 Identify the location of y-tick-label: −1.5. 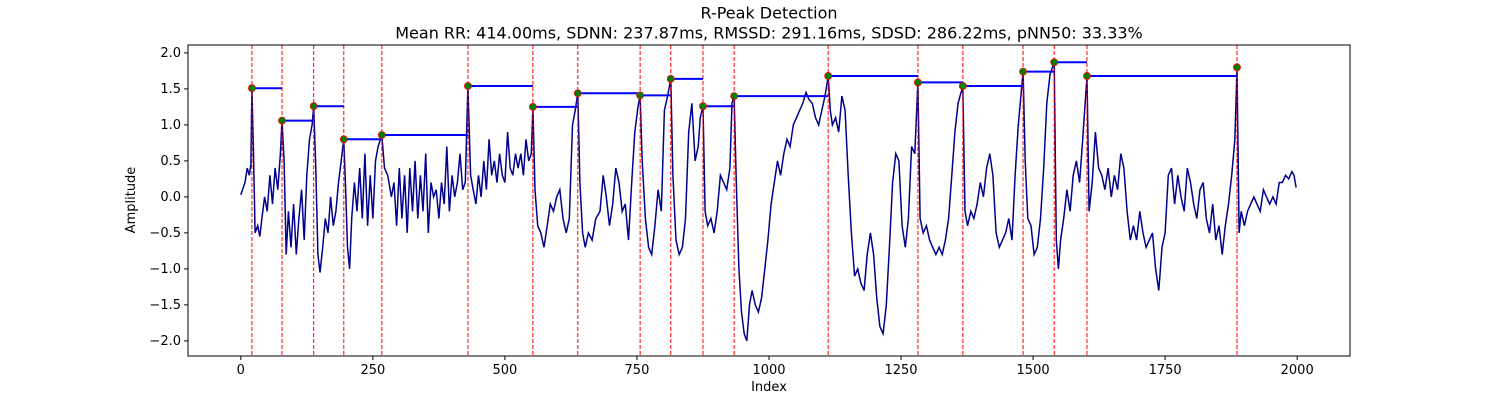
(165, 305).